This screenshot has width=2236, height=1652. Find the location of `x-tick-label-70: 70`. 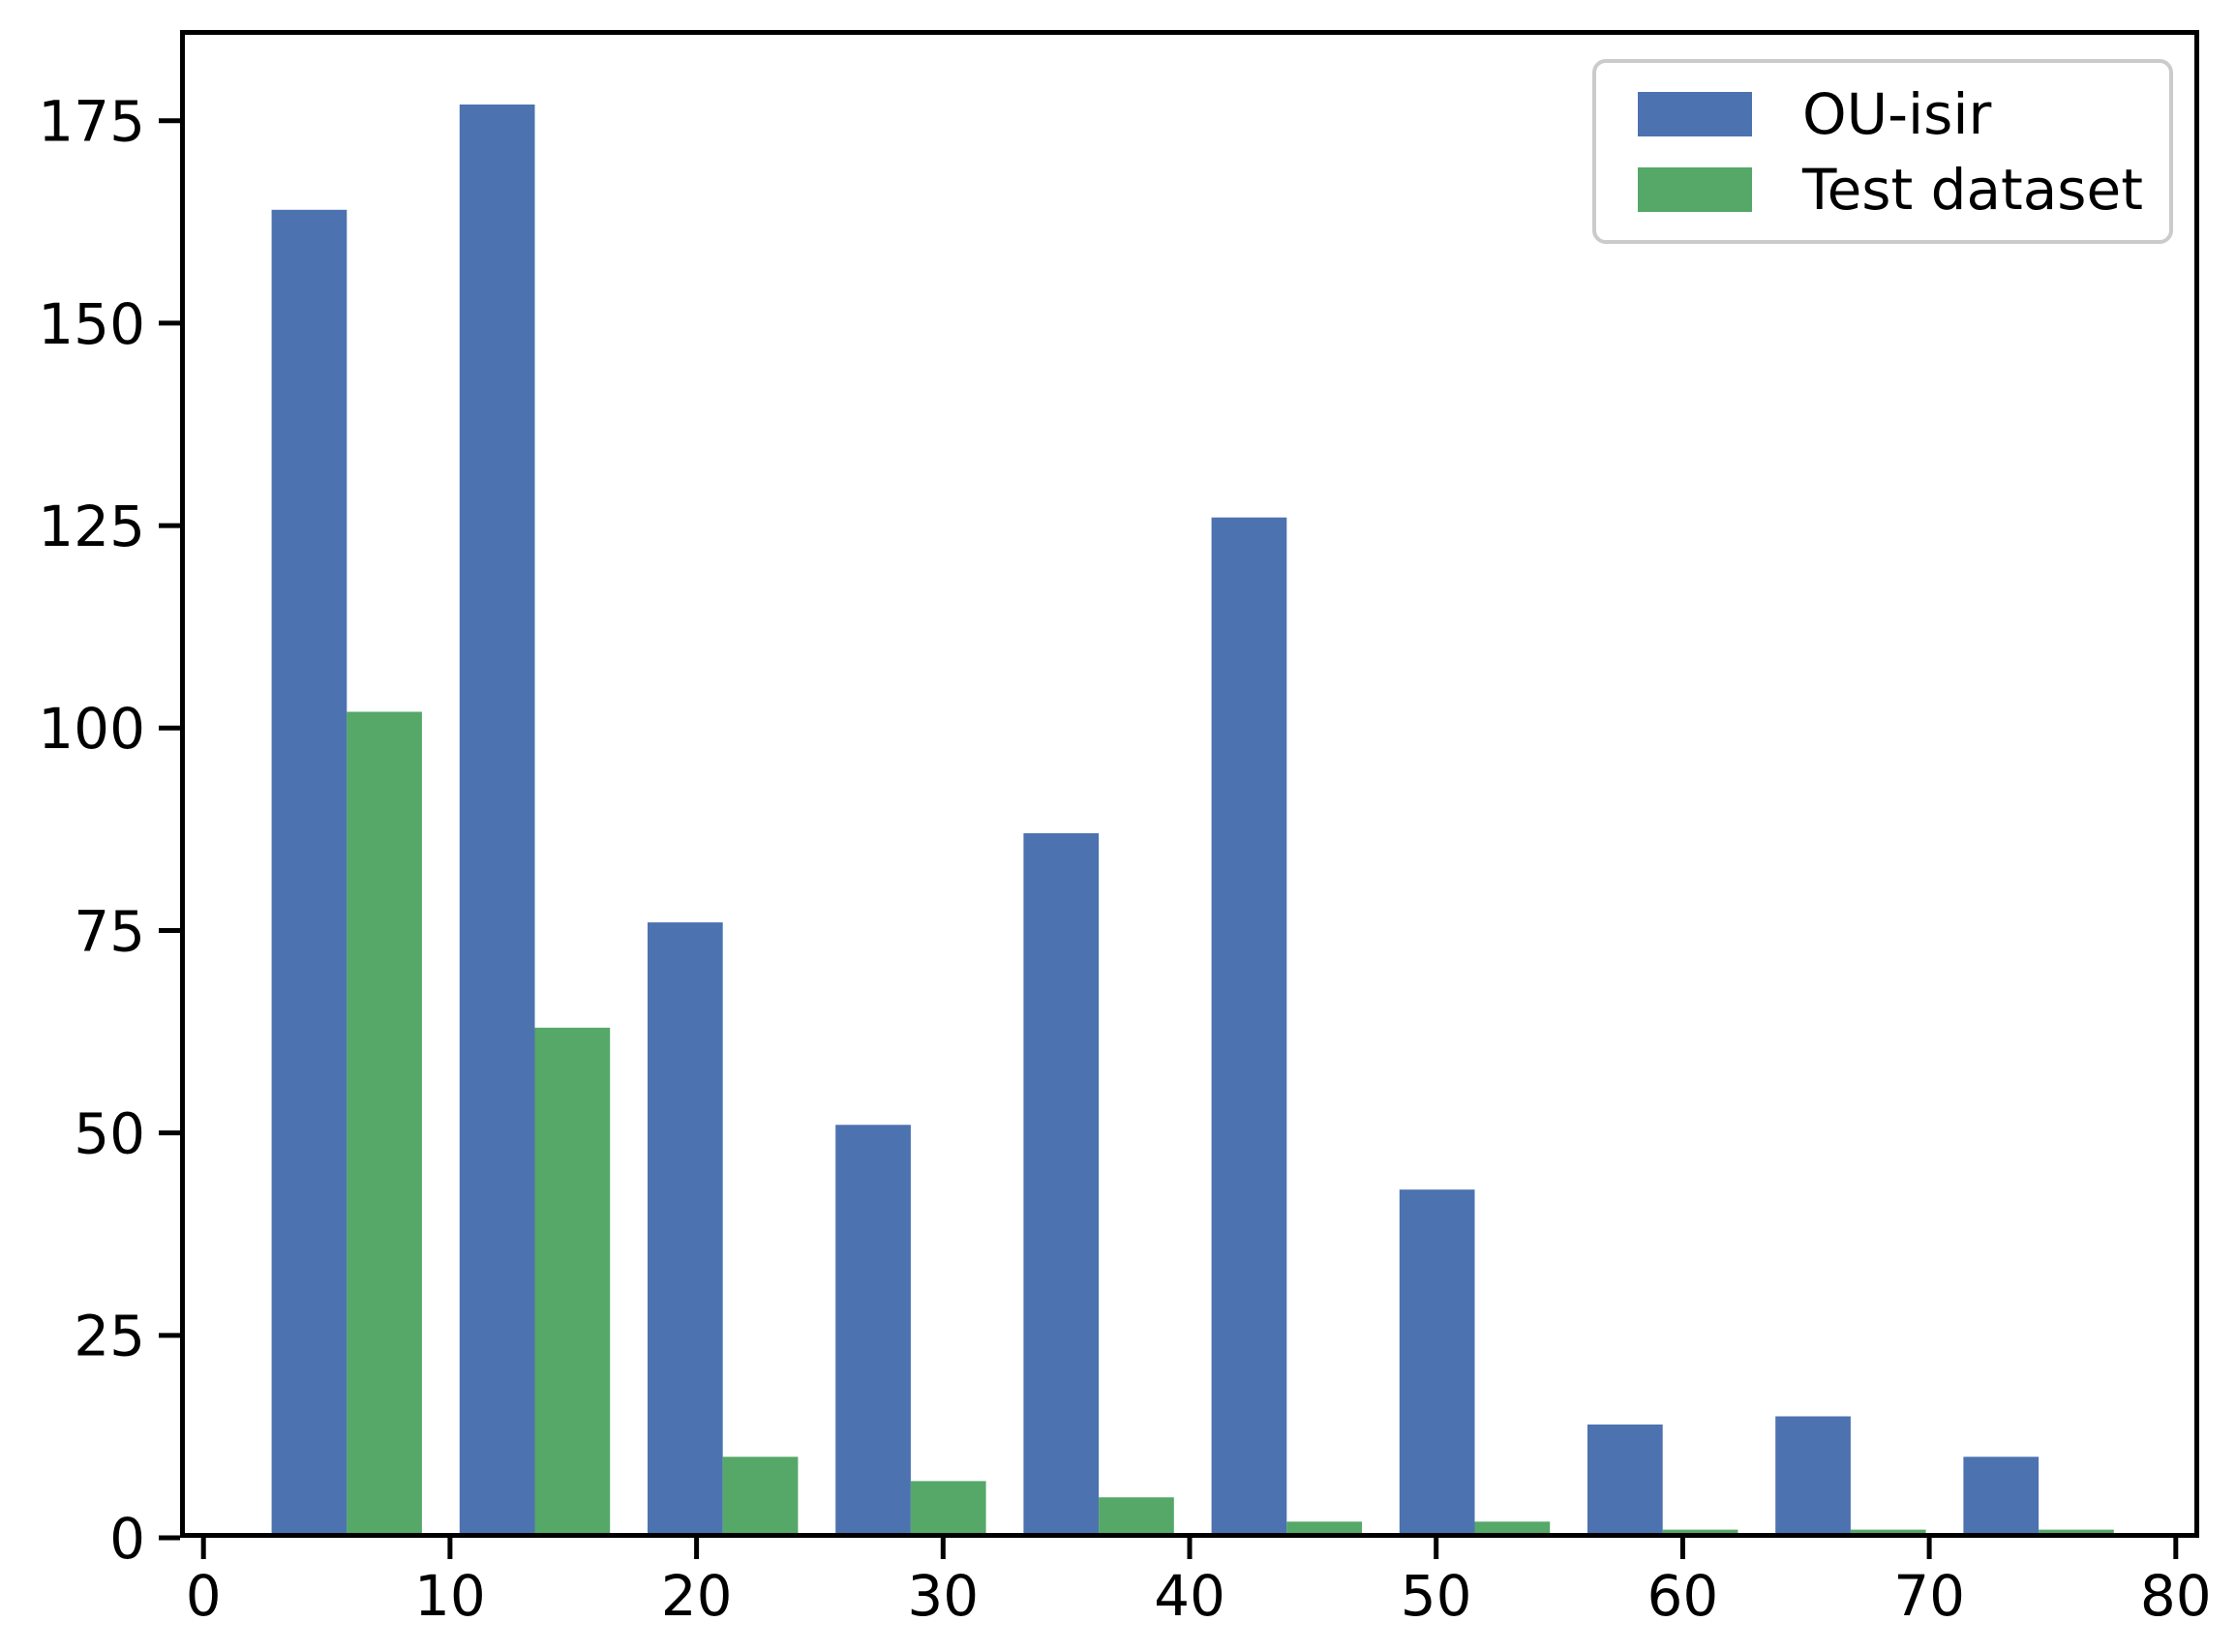

x-tick-label-70: 70 is located at coordinates (1929, 1596).